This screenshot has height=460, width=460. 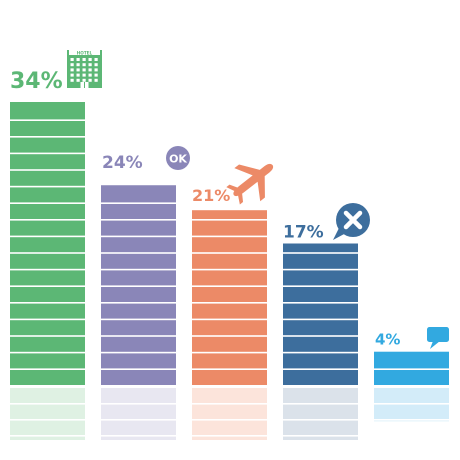 I want to click on chat-bubble-icon, so click(x=438, y=338).